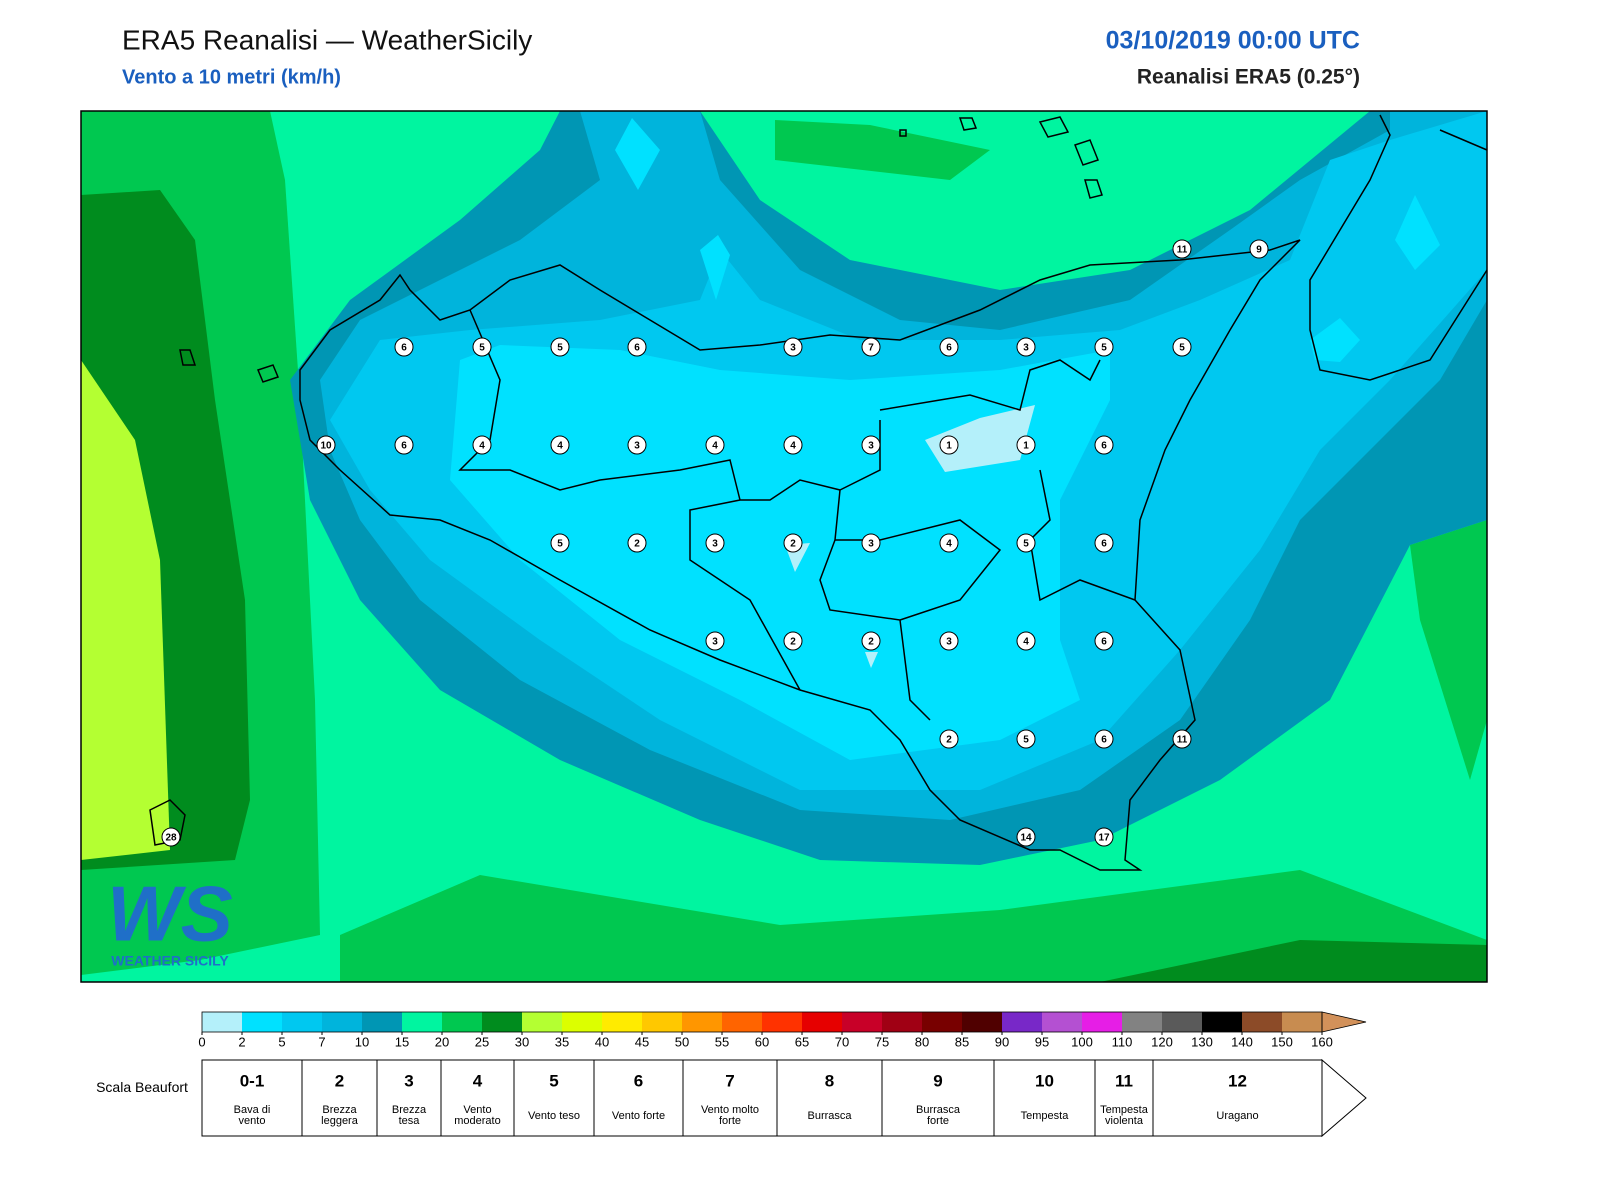 This screenshot has height=1200, width=1600. I want to click on colorbar-tick-label: 90, so click(1002, 1041).